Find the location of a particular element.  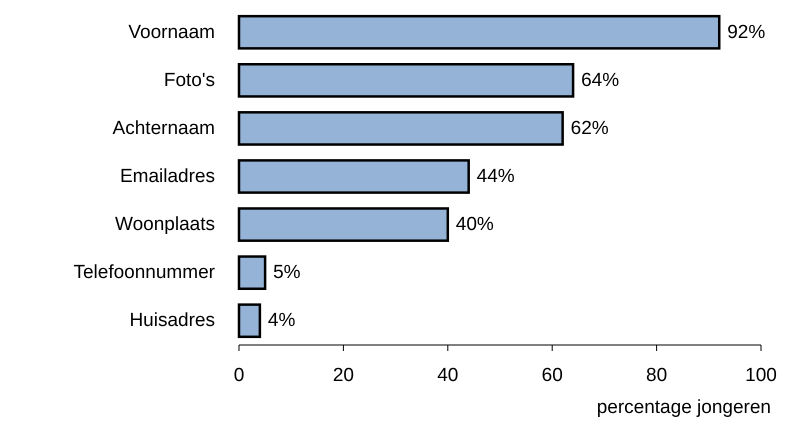

y-tick-label: Huisadres is located at coordinates (172, 321).